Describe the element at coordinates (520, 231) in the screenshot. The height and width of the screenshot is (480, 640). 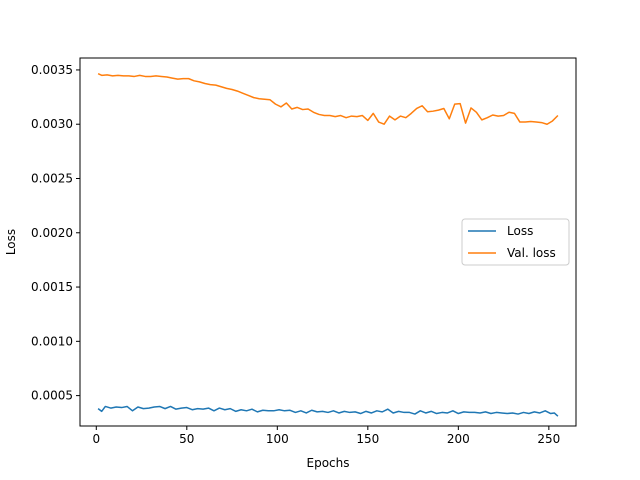
I see `legend-entry-label: Loss` at that location.